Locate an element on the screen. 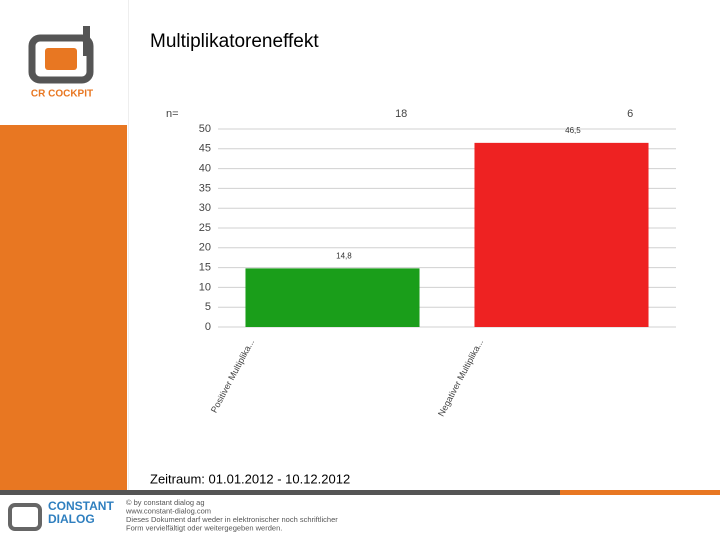 This screenshot has height=545, width=720. sidebar is located at coordinates (63, 307).